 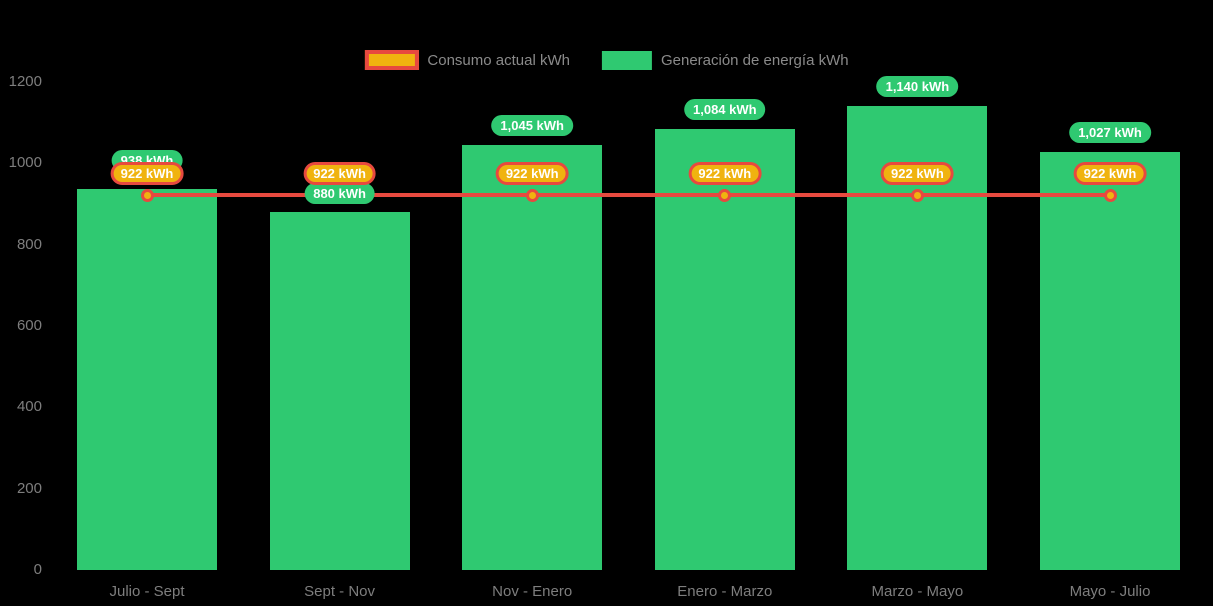 I want to click on x-axis-label: Nov - Enero, so click(x=532, y=591).